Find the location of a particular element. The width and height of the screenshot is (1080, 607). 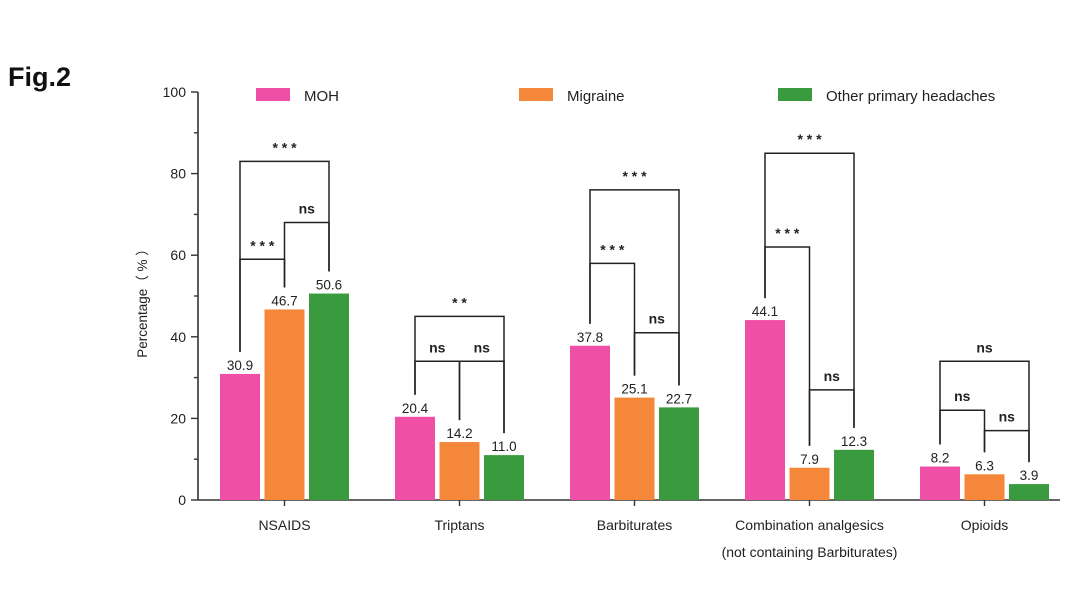

x-category-label: Barbiturates is located at coordinates (634, 525).